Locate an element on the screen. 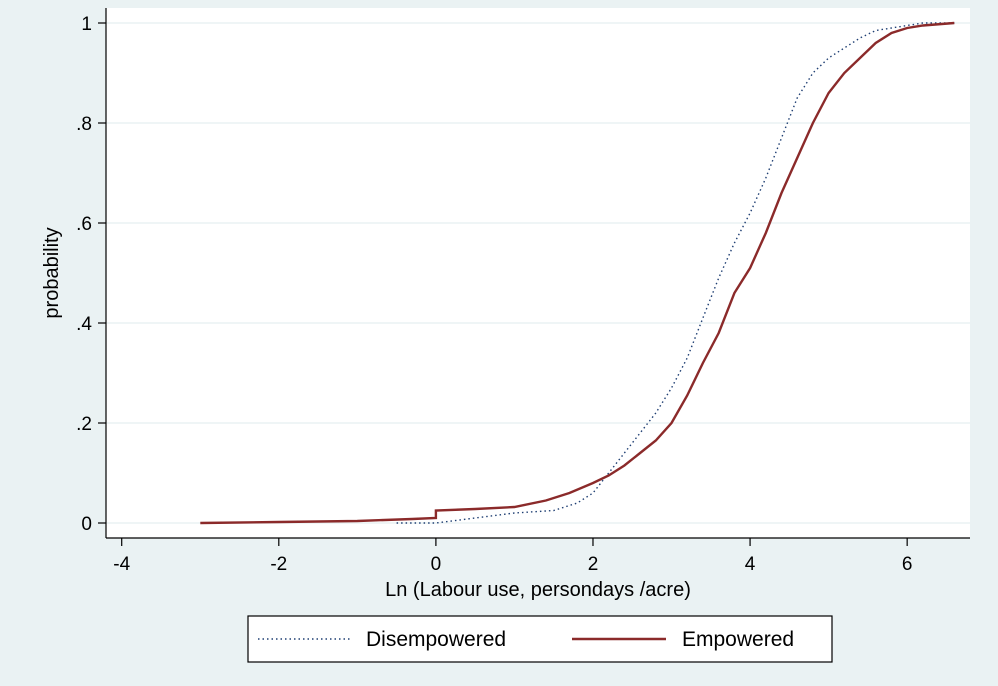 The width and height of the screenshot is (998, 686). legend: Disempowered Empowered is located at coordinates (540, 639).